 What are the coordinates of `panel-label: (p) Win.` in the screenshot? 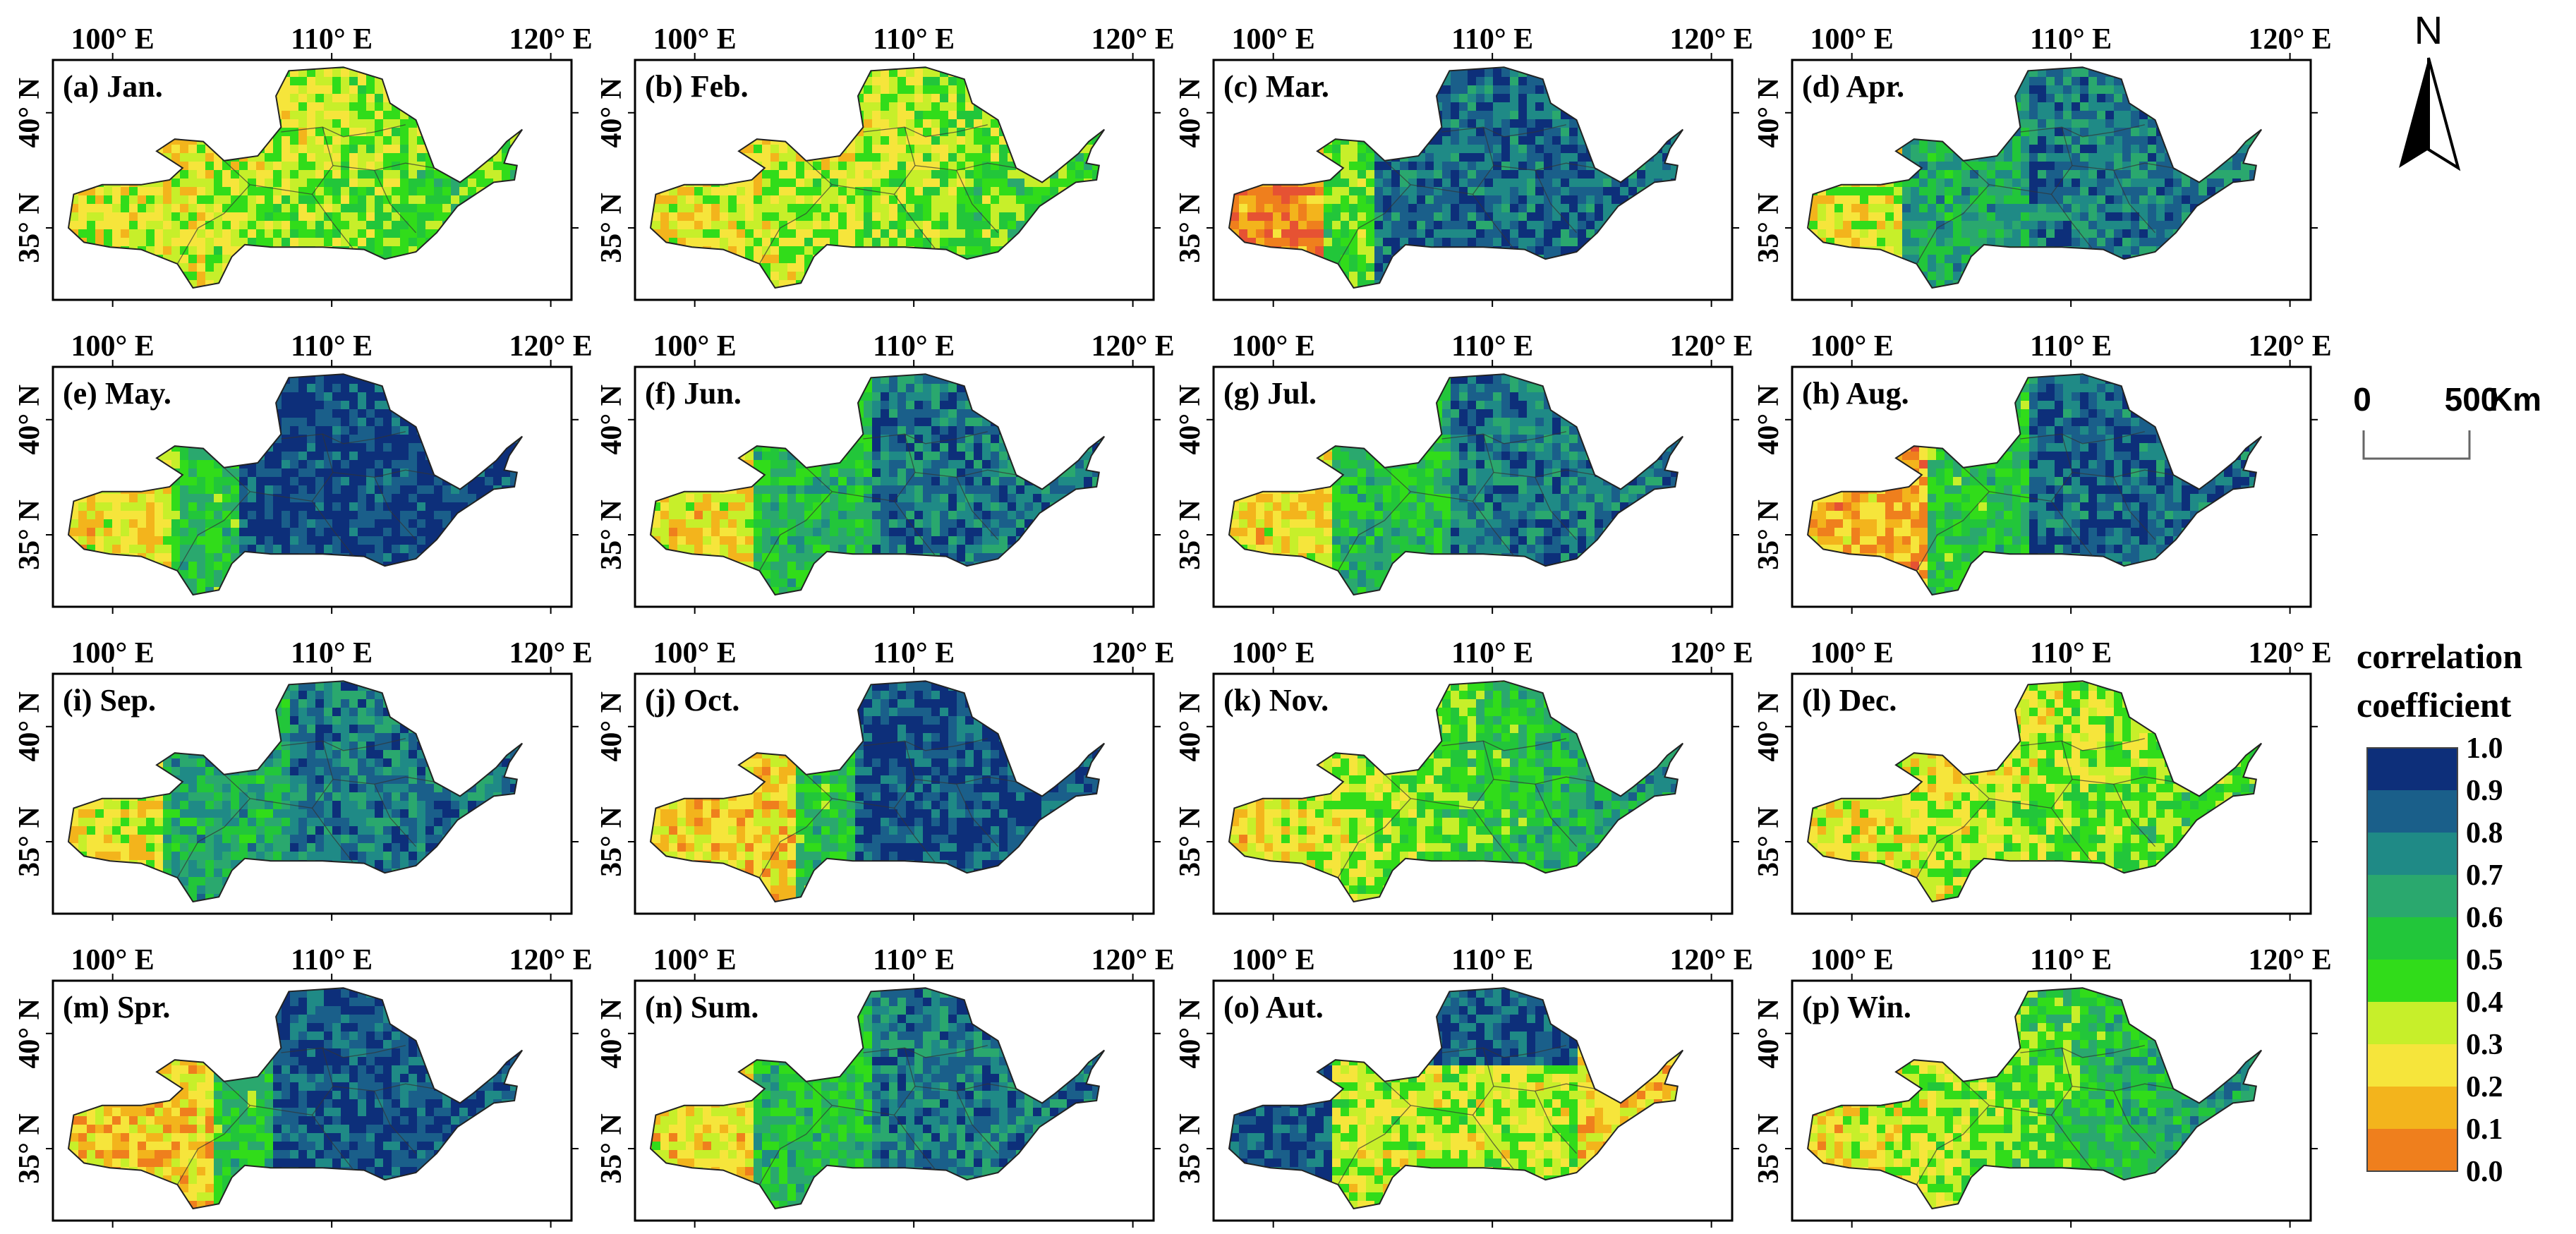 It's located at (1857, 1007).